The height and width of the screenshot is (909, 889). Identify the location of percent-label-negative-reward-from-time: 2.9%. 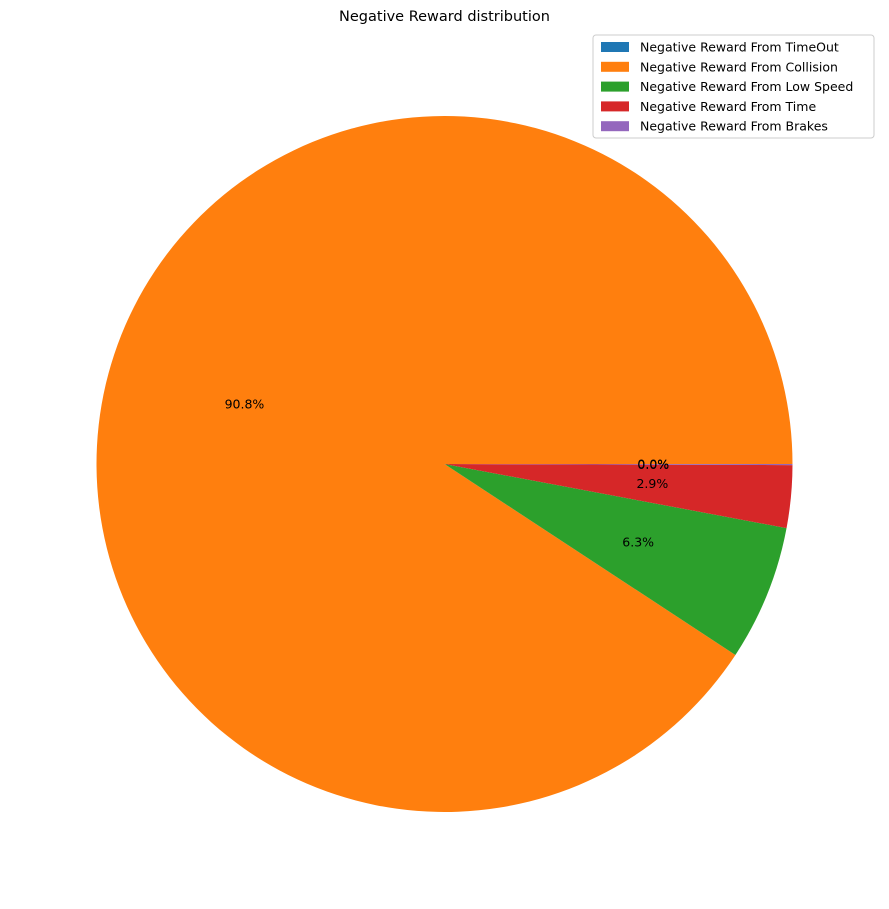
(652, 483).